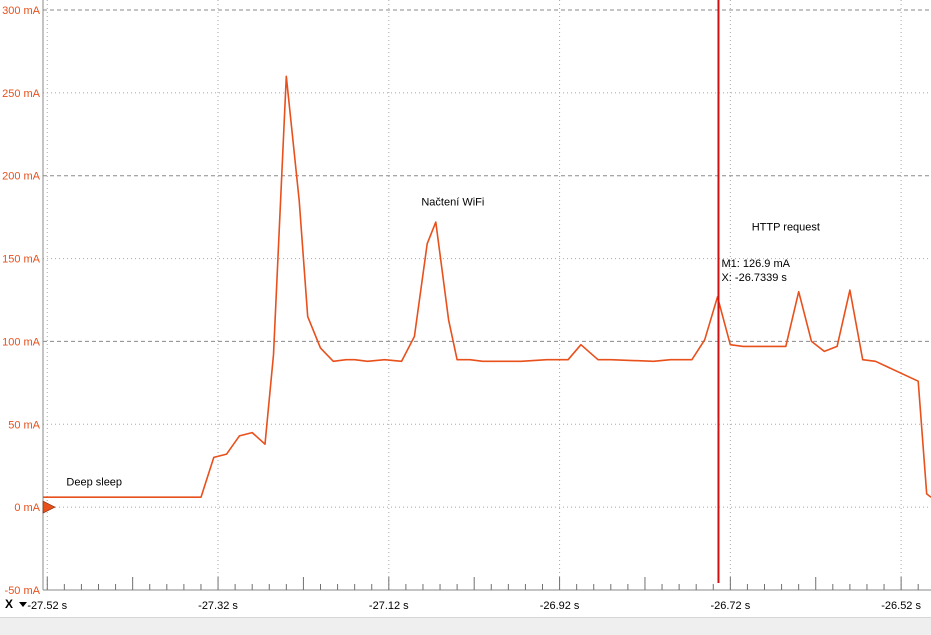 The image size is (931, 635). Describe the element at coordinates (47, 606) in the screenshot. I see `x-tick-label: -27.52 s` at that location.